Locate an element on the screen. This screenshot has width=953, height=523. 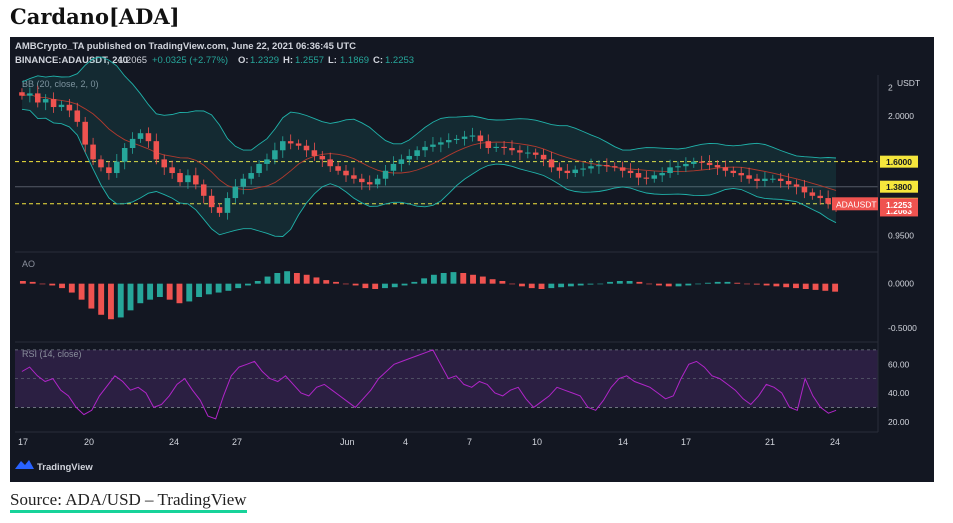
time-axis-tick: 4 is located at coordinates (405, 442).